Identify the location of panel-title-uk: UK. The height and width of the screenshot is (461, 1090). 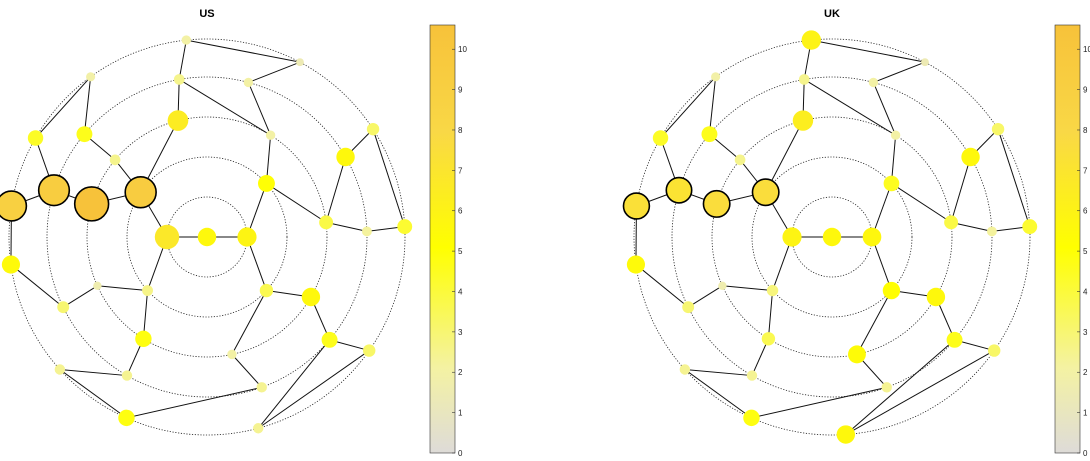
(832, 14).